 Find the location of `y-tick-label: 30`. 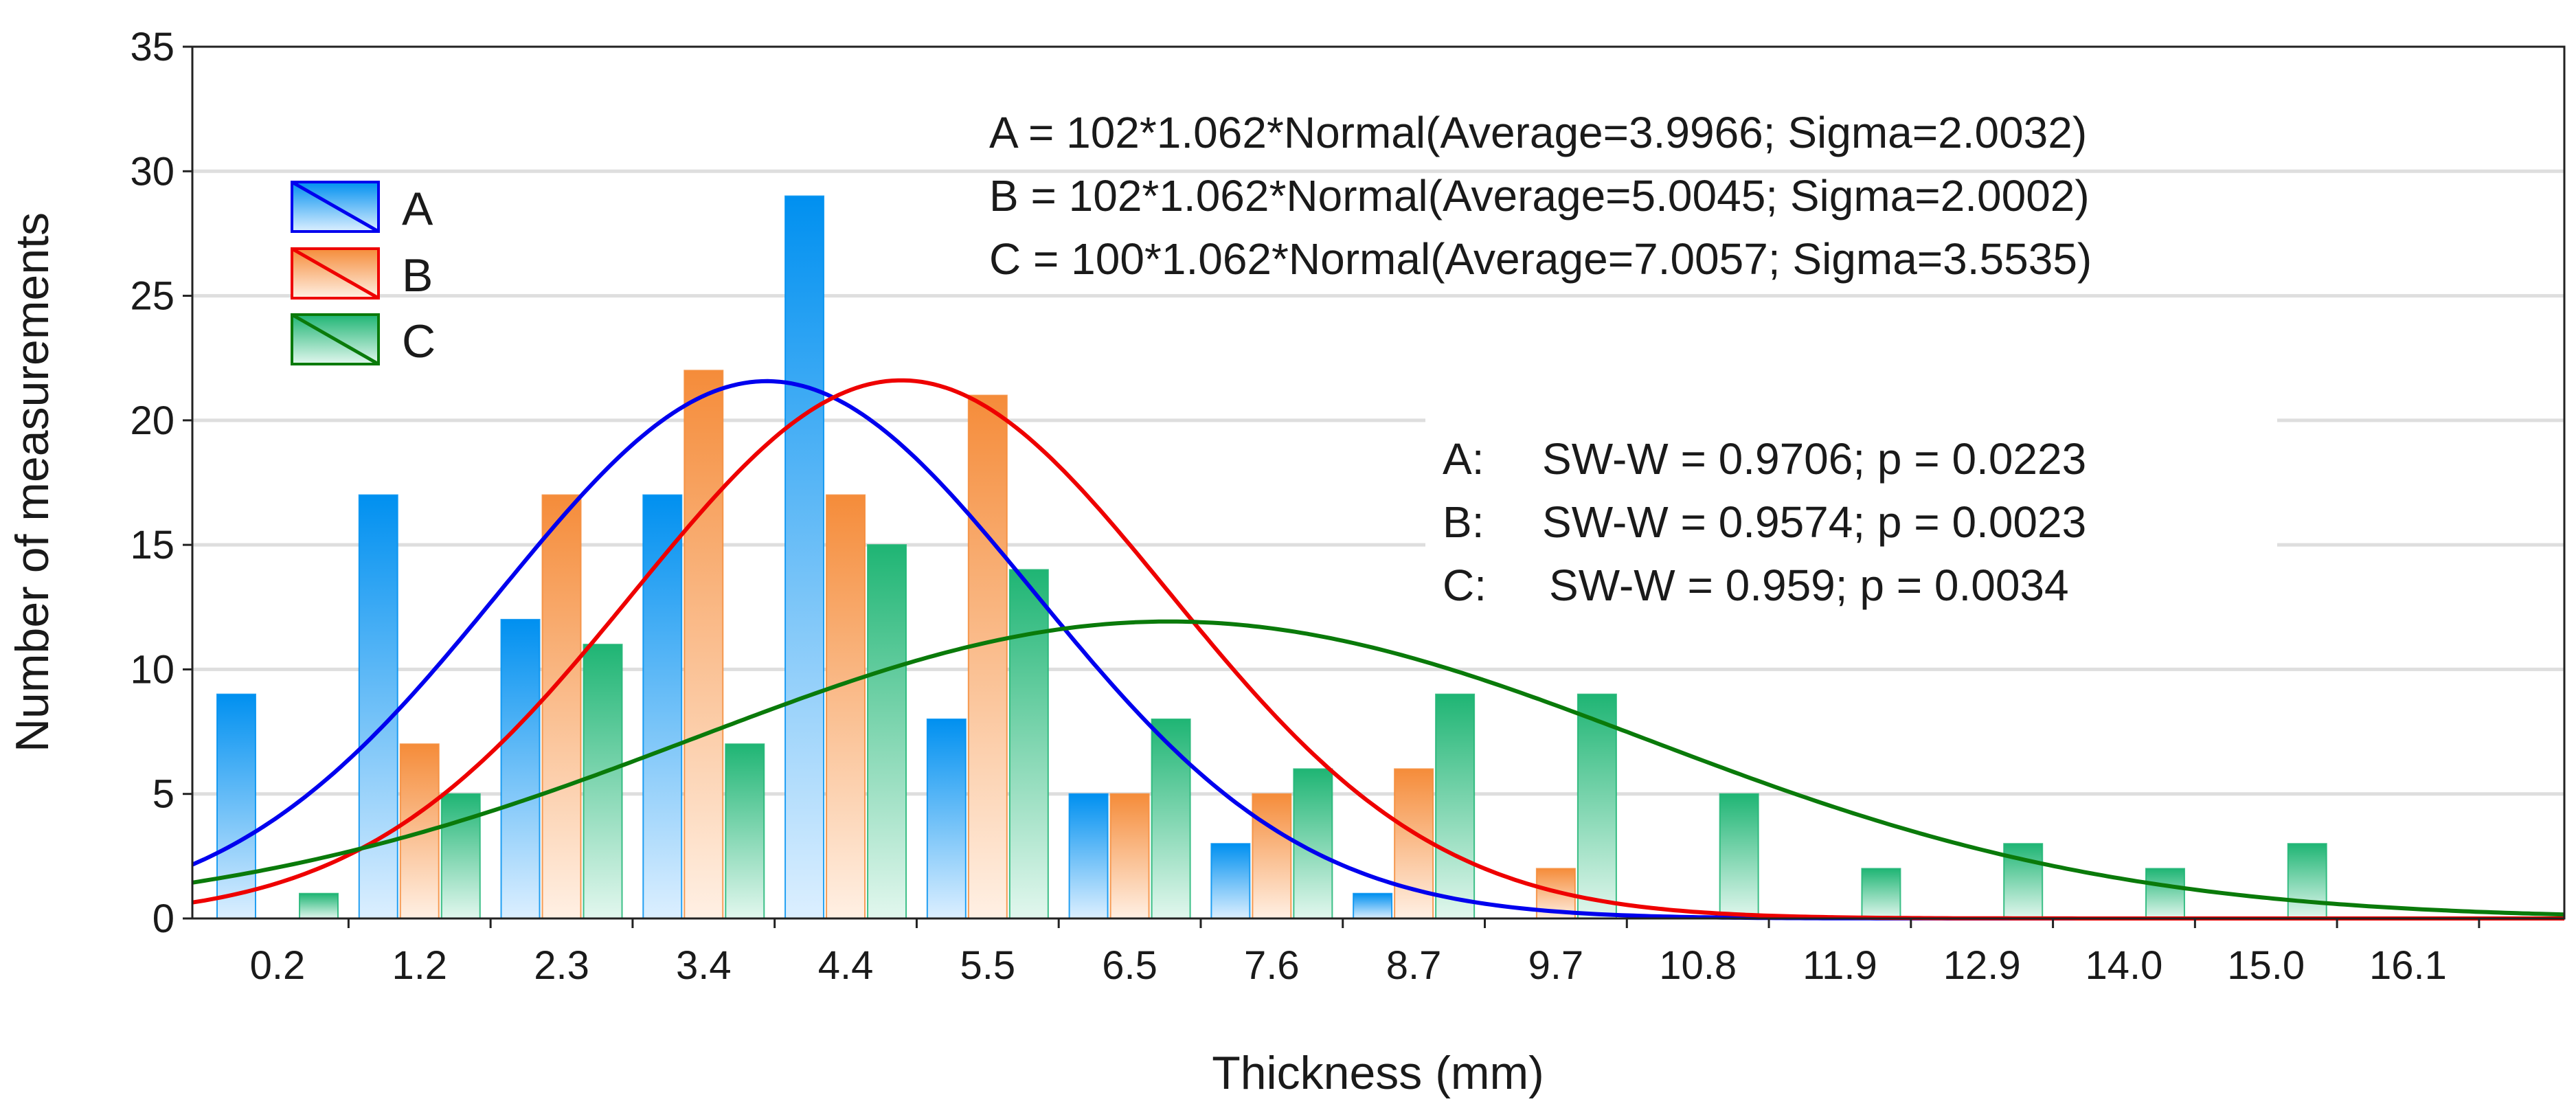

y-tick-label: 30 is located at coordinates (152, 172).